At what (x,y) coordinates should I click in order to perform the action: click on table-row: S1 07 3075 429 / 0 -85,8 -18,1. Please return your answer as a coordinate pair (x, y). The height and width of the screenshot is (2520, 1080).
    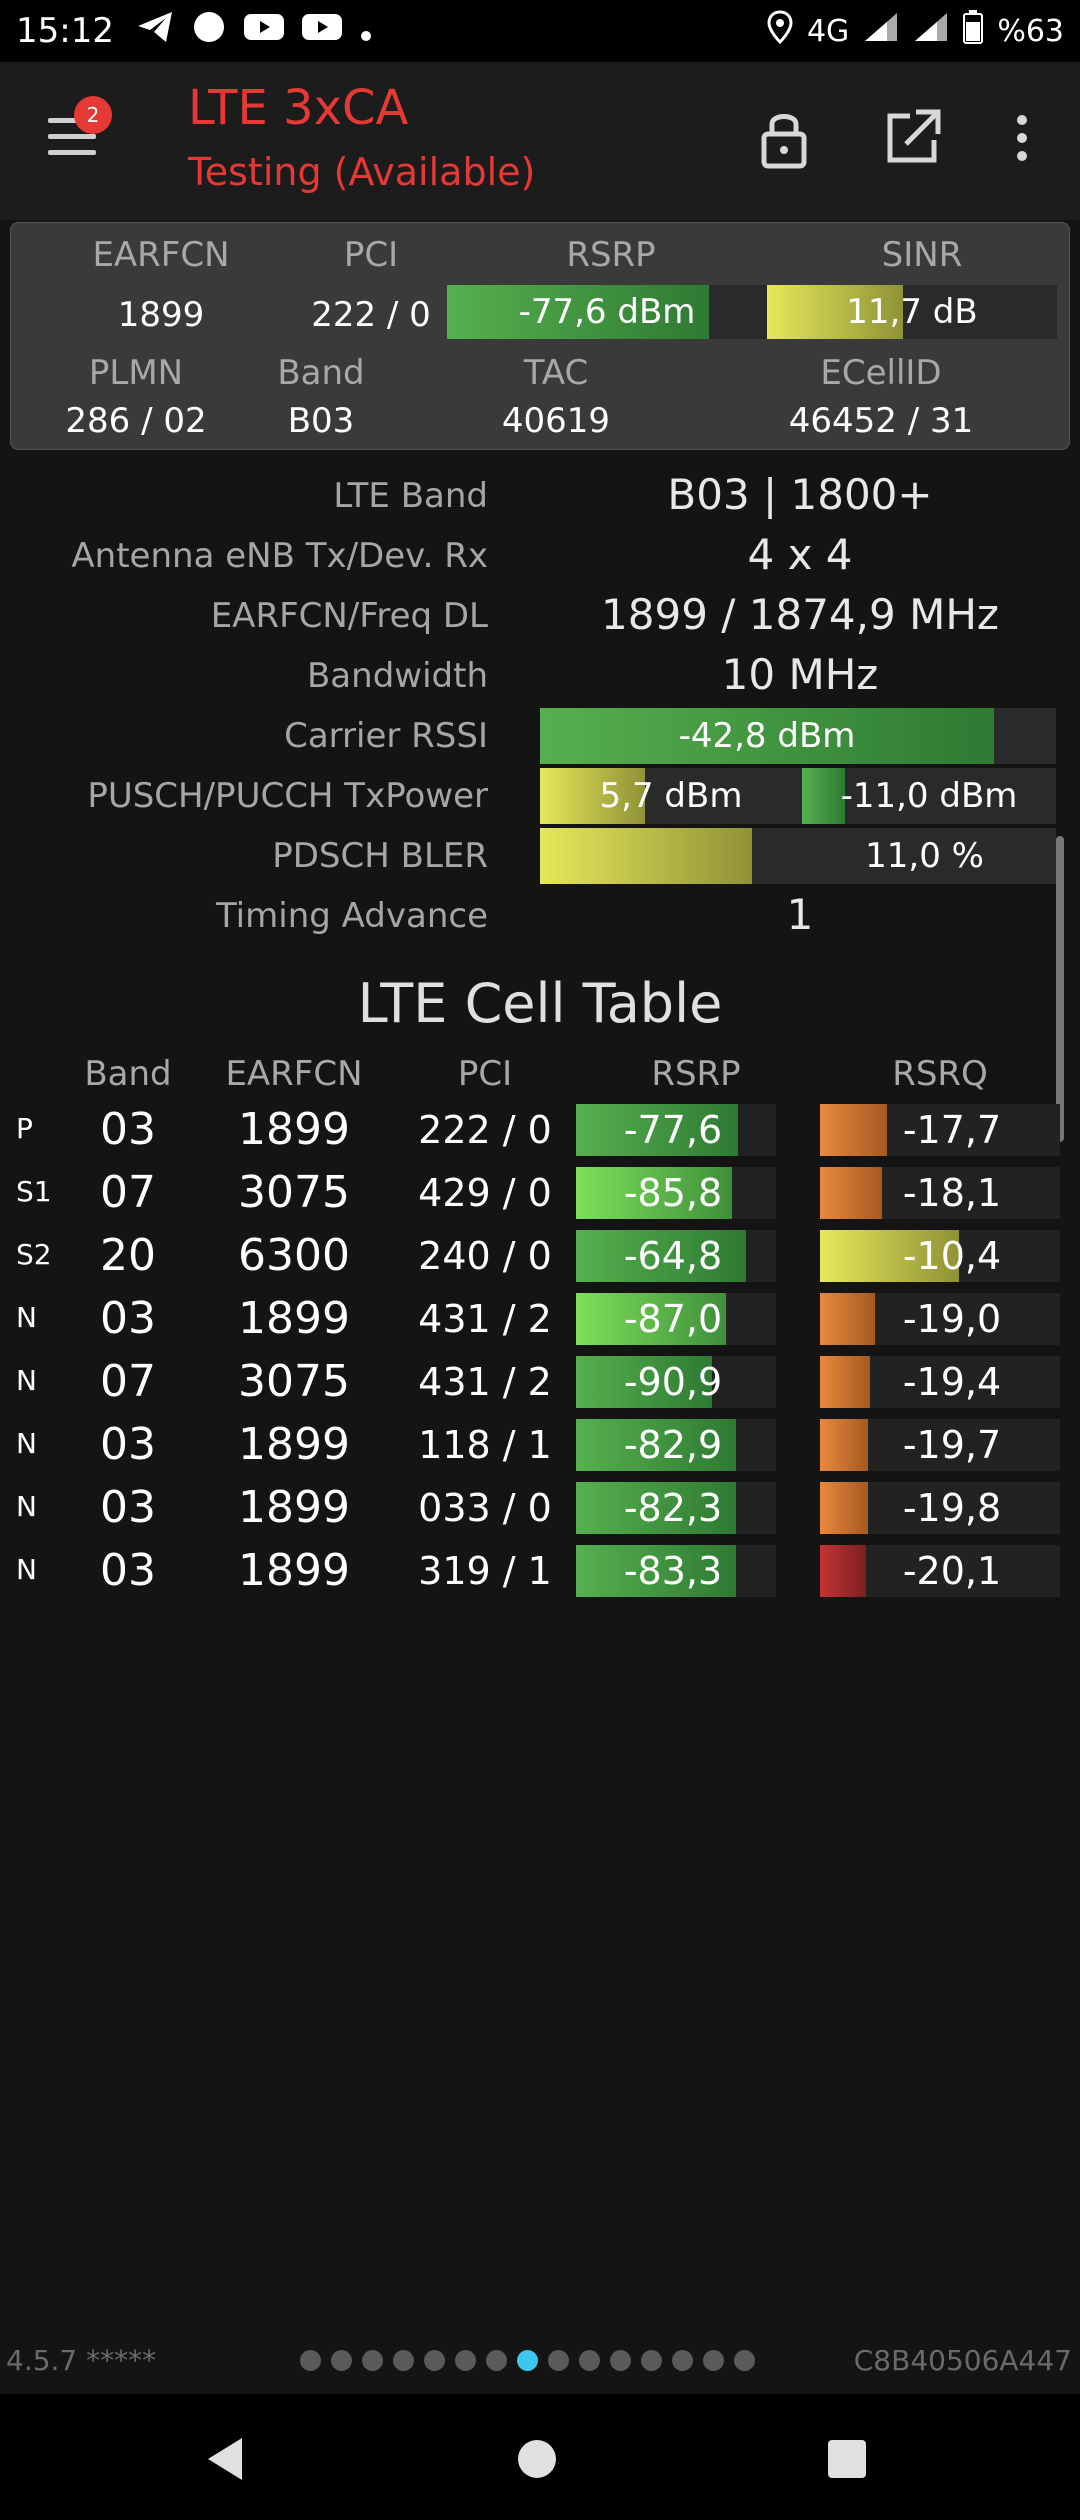
    Looking at the image, I should click on (540, 1193).